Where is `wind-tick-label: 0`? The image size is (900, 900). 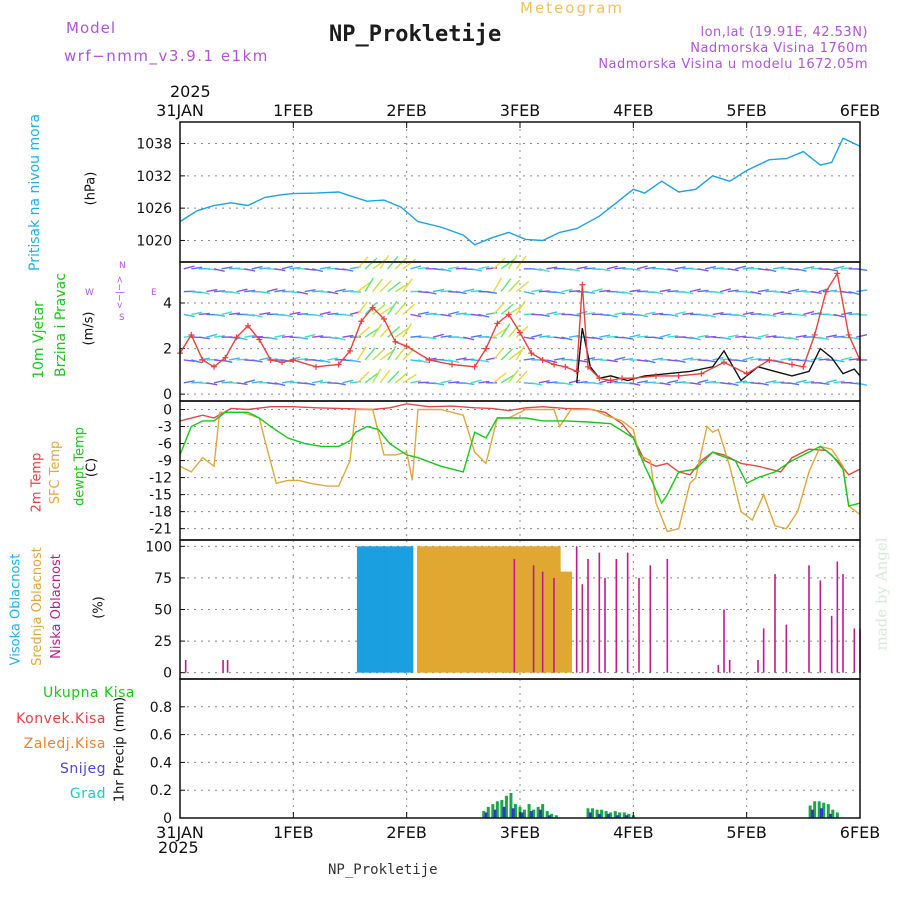 wind-tick-label: 0 is located at coordinates (167, 395).